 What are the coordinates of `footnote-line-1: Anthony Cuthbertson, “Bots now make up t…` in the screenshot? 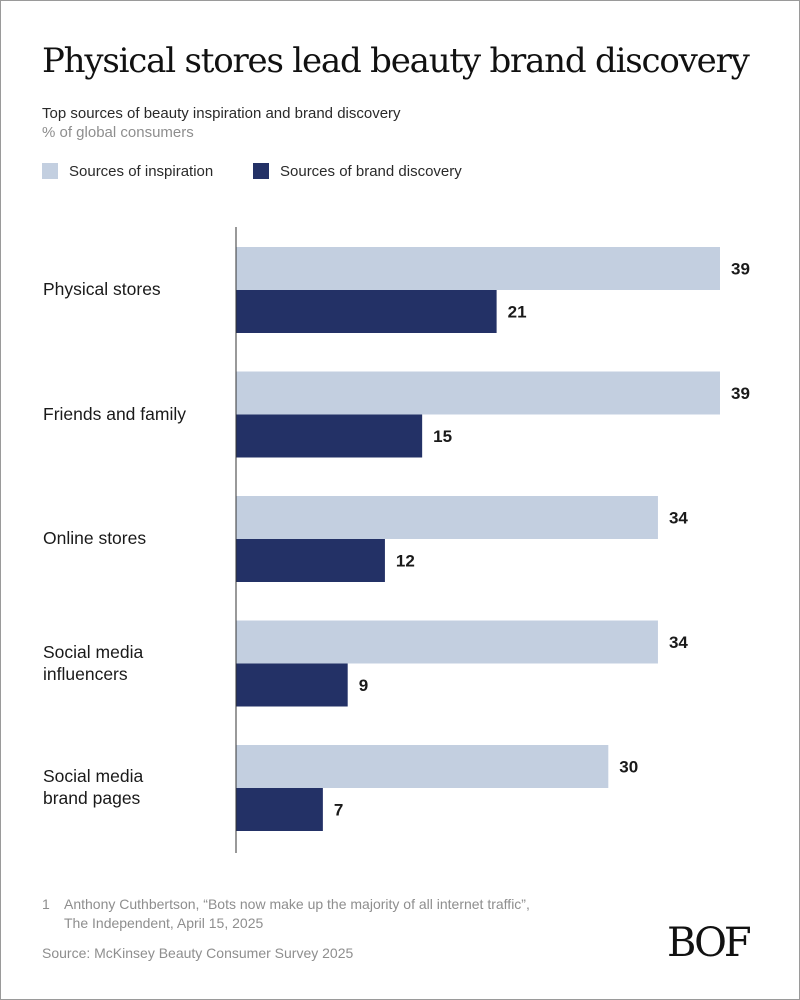 It's located at (297, 904).